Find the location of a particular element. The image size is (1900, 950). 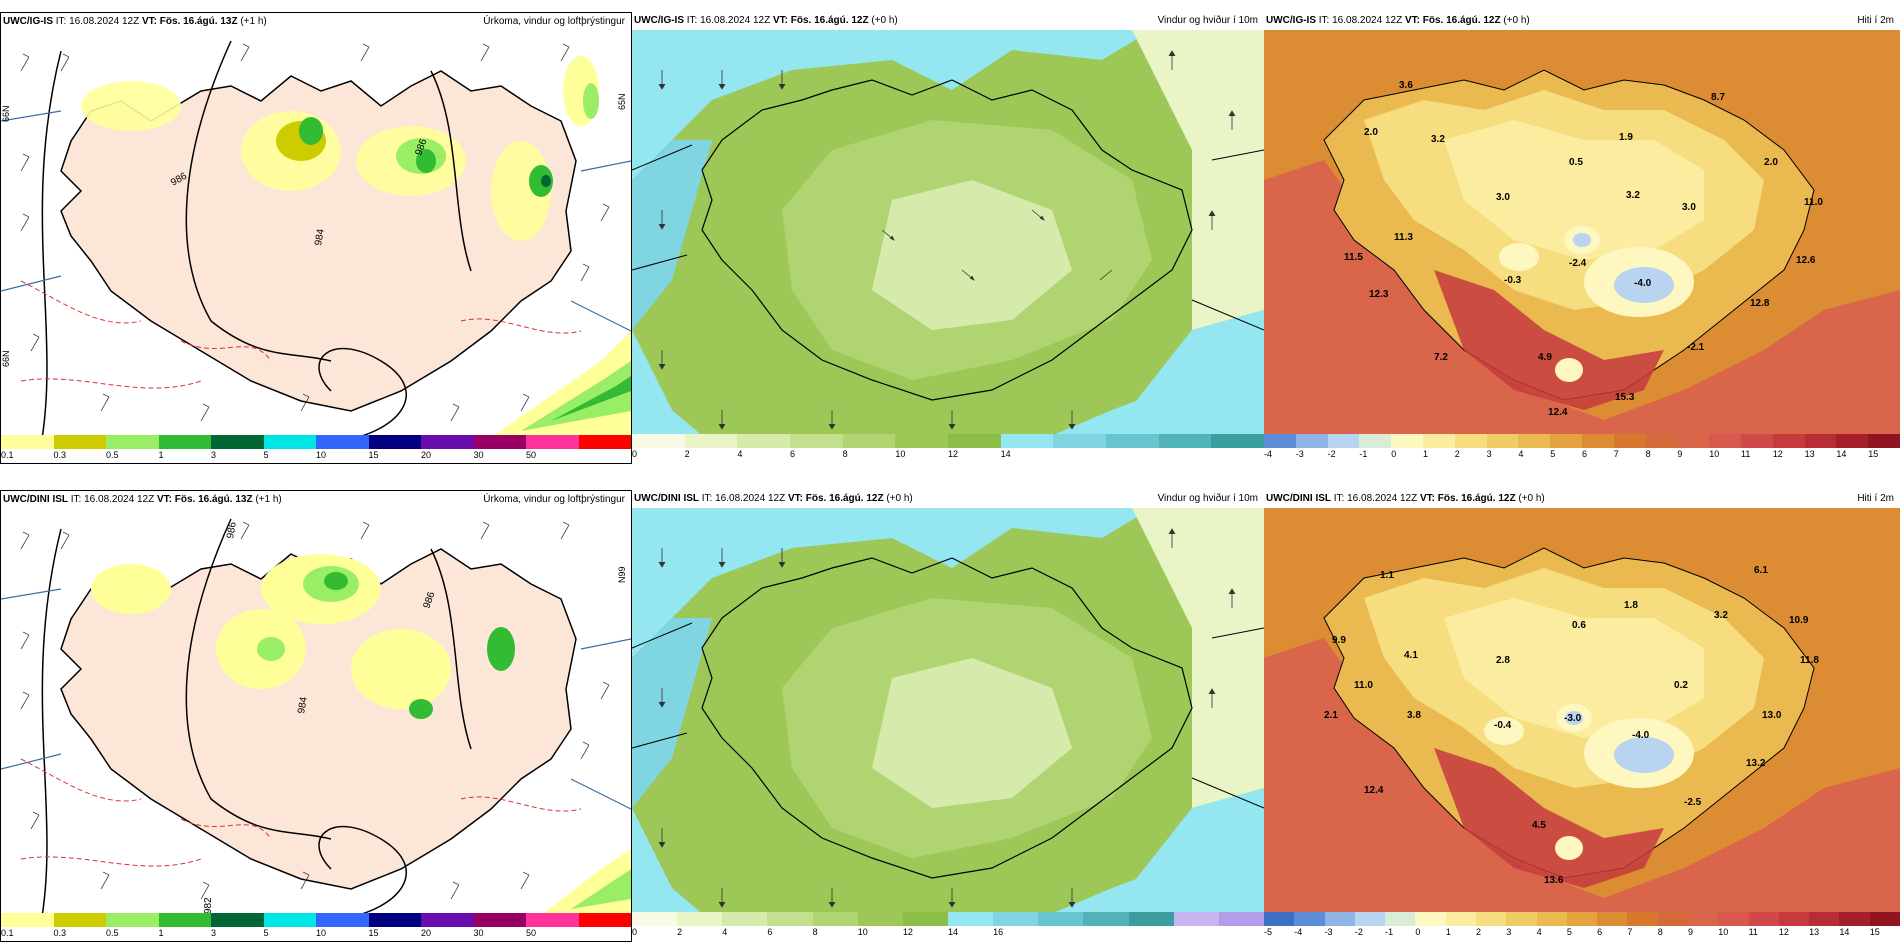

temp-value: 12.8 is located at coordinates (1760, 303).